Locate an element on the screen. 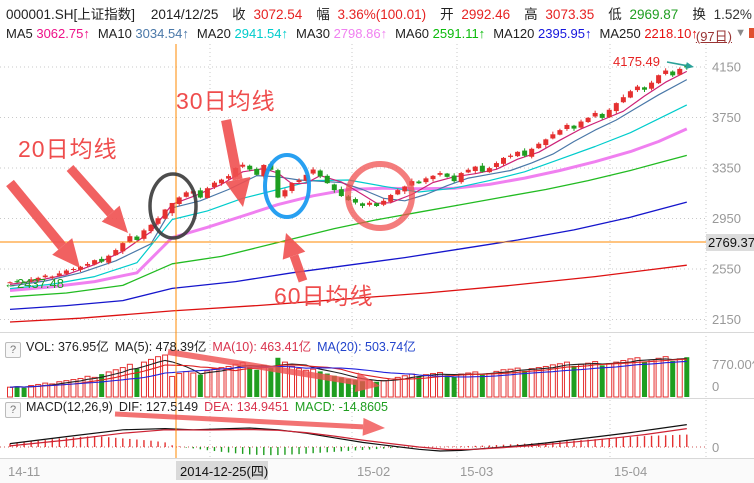  indicator-legend-item: MA(5): 478.39亿 is located at coordinates (160, 347).